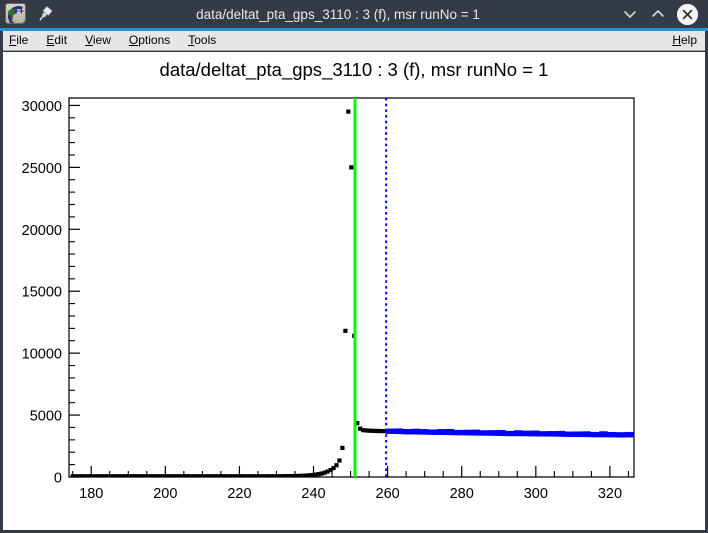 Image resolution: width=708 pixels, height=533 pixels. Describe the element at coordinates (149, 40) in the screenshot. I see `menu-item-options: Options` at that location.